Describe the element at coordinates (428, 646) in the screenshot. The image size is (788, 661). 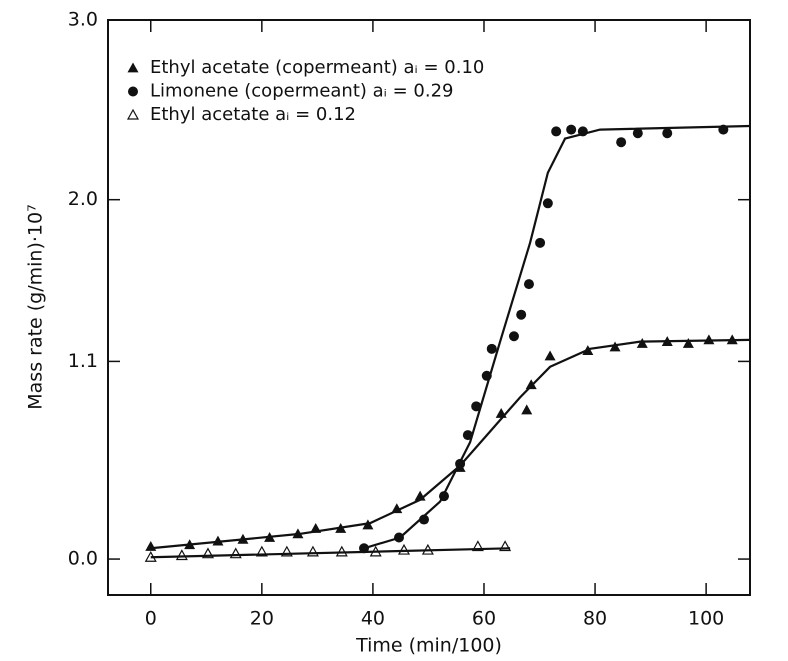
I see `x-axis-label: Time (min/100)` at that location.